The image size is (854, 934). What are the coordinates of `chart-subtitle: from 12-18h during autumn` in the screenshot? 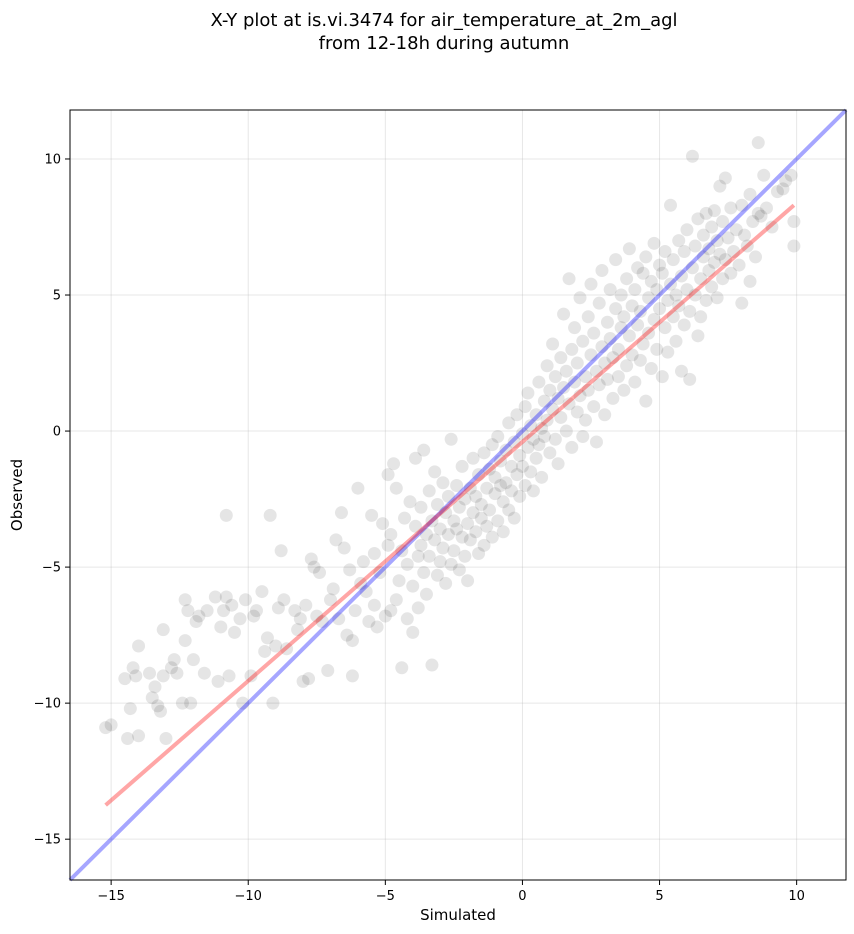 It's located at (444, 43).